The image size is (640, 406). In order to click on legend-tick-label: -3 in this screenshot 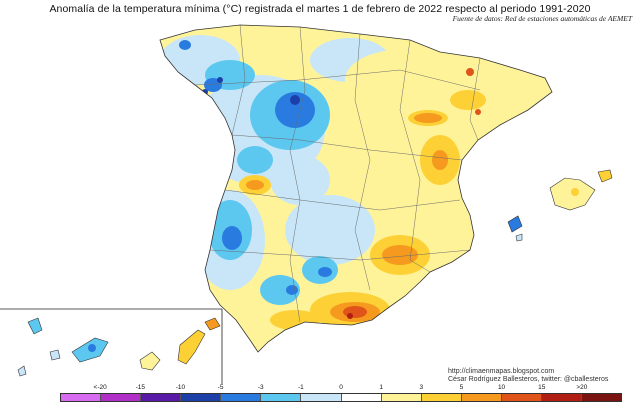, I will do `click(260, 387)`.